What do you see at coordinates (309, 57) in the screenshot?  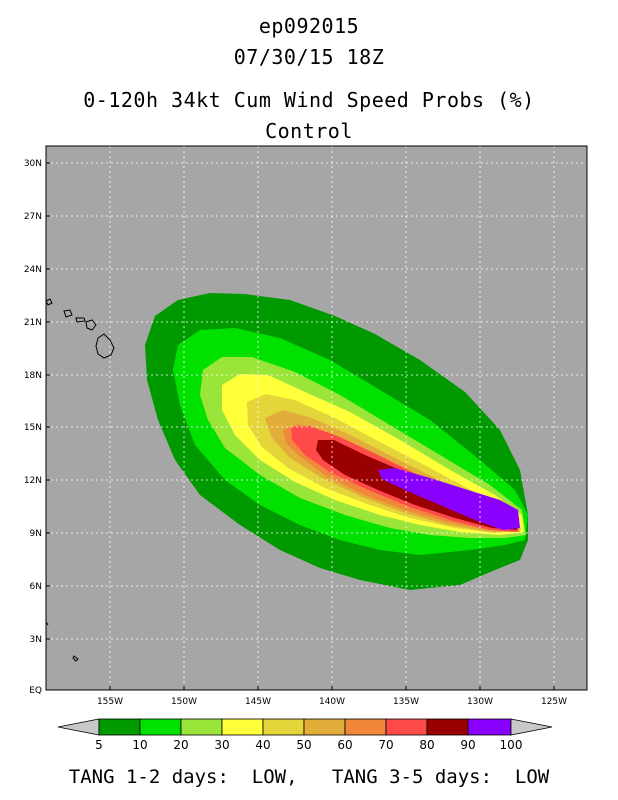 I see `datetime-title: 07/30/15 18Z` at bounding box center [309, 57].